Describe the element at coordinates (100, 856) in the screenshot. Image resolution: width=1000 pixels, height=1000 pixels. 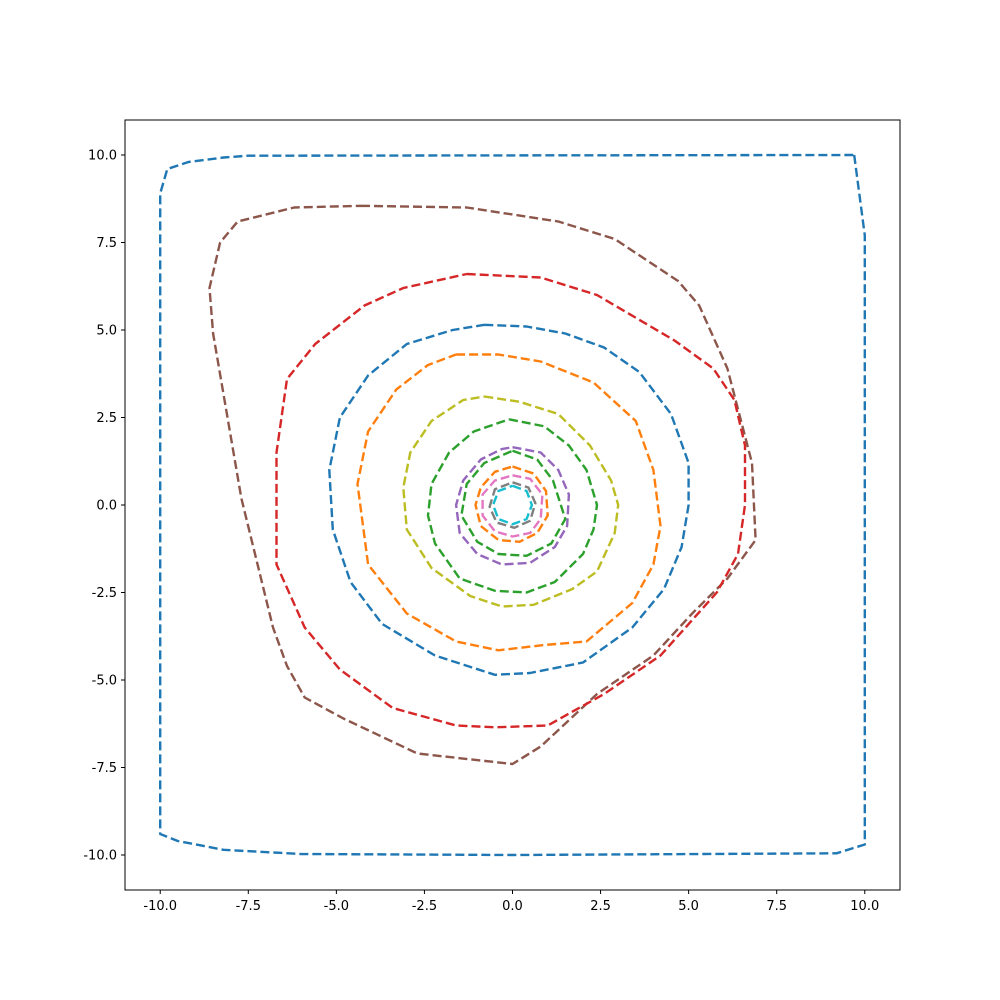
I see `y-tick-label: -10.0` at that location.